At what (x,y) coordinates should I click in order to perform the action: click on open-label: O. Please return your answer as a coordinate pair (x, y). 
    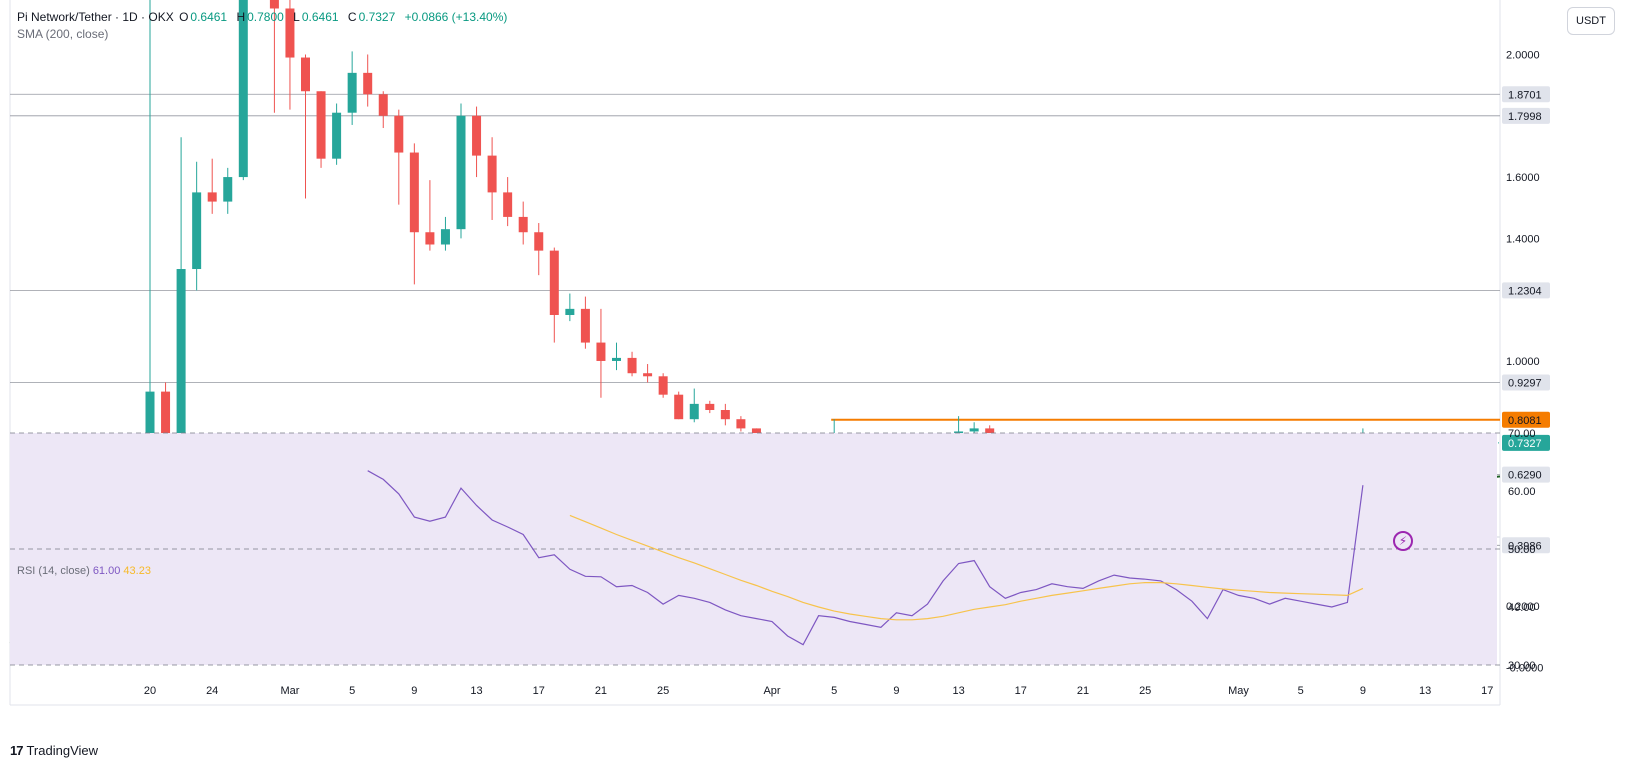
    Looking at the image, I should click on (184, 17).